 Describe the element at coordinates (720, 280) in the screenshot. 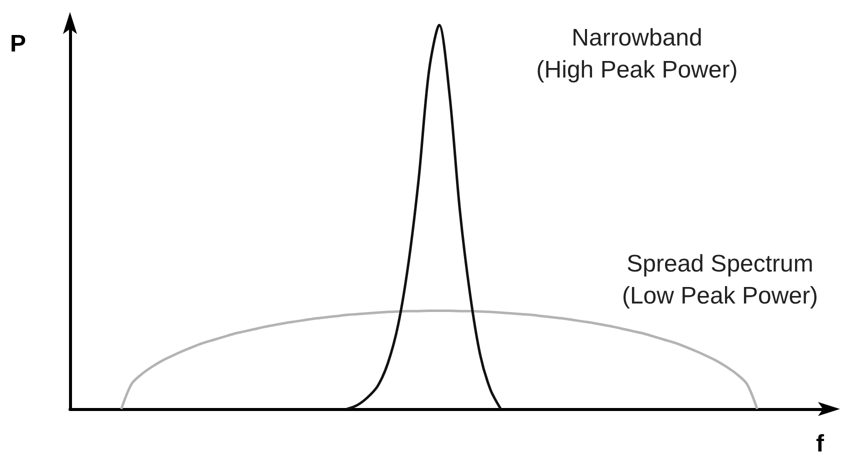

I see `annotation: Spread Spectrum (Low Peak Power)` at that location.